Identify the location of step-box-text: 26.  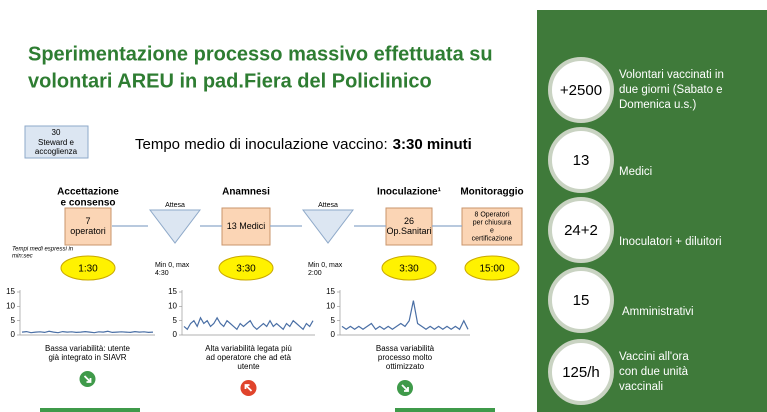
(409, 221).